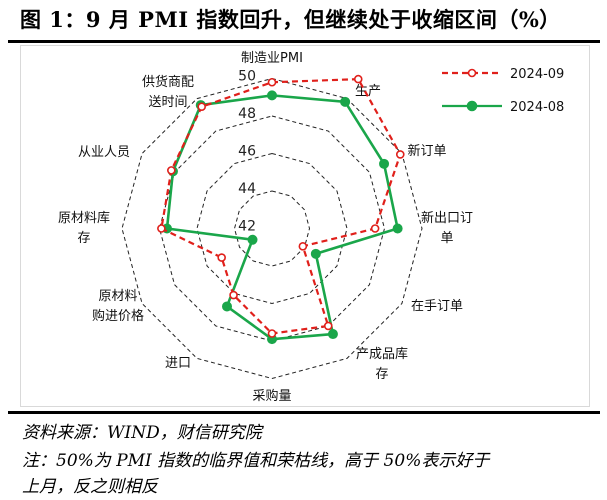 The image size is (607, 500). I want to click on category-label: 制造业PMI, so click(272, 58).